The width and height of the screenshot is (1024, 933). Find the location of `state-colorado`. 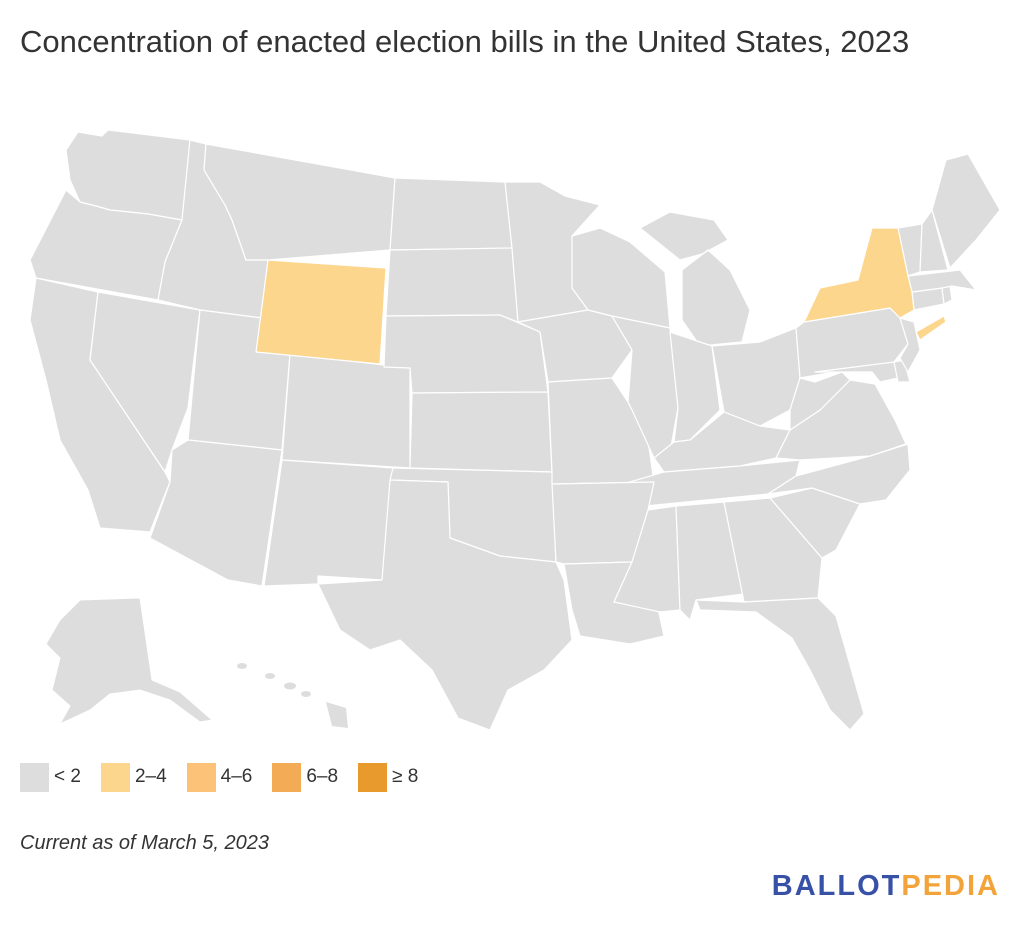

state-colorado is located at coordinates (346, 411).